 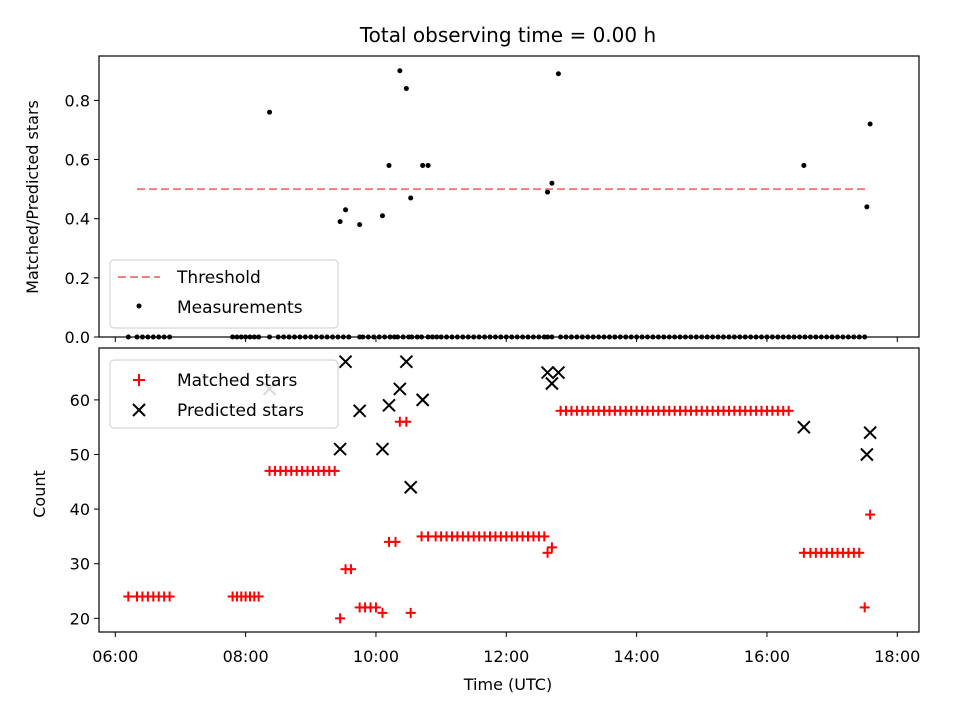 I want to click on bottom-y-ticks: 20 30 40 50 60, so click(x=84, y=509).